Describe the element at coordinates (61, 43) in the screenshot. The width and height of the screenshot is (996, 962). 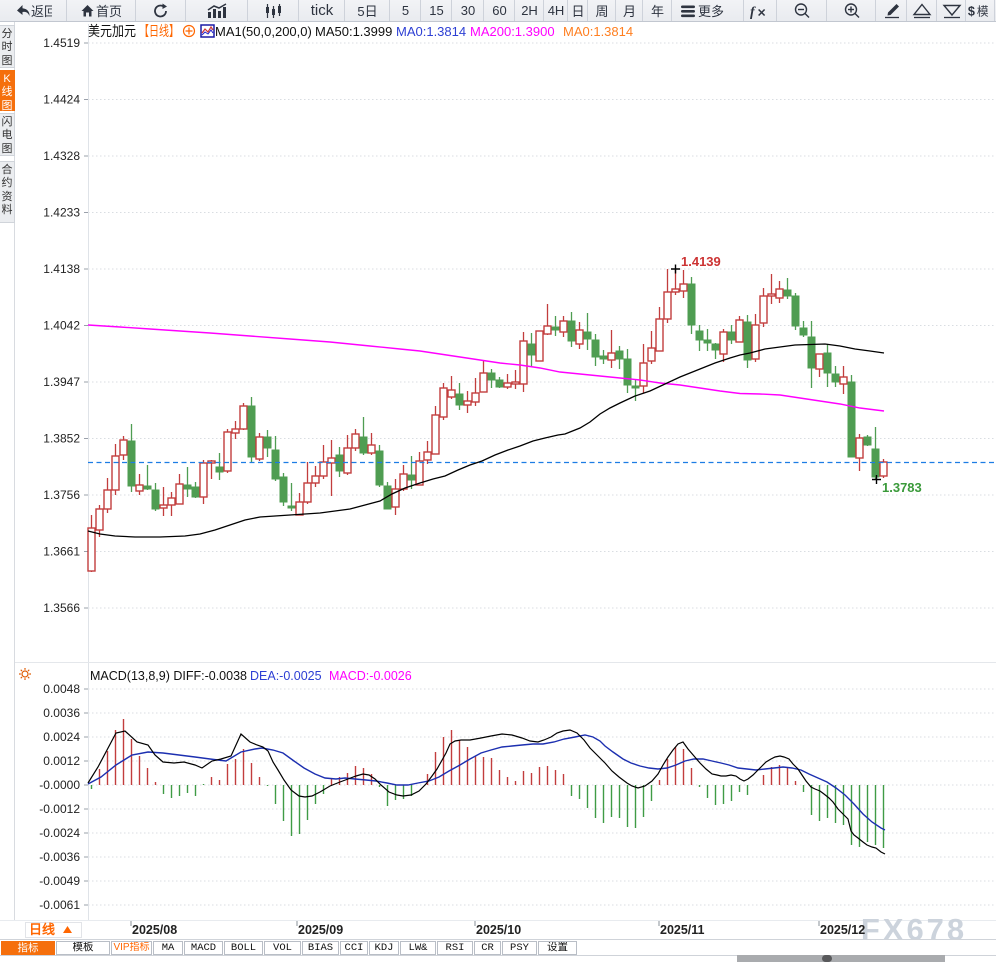
I see `svg-text: 1.4519` at that location.